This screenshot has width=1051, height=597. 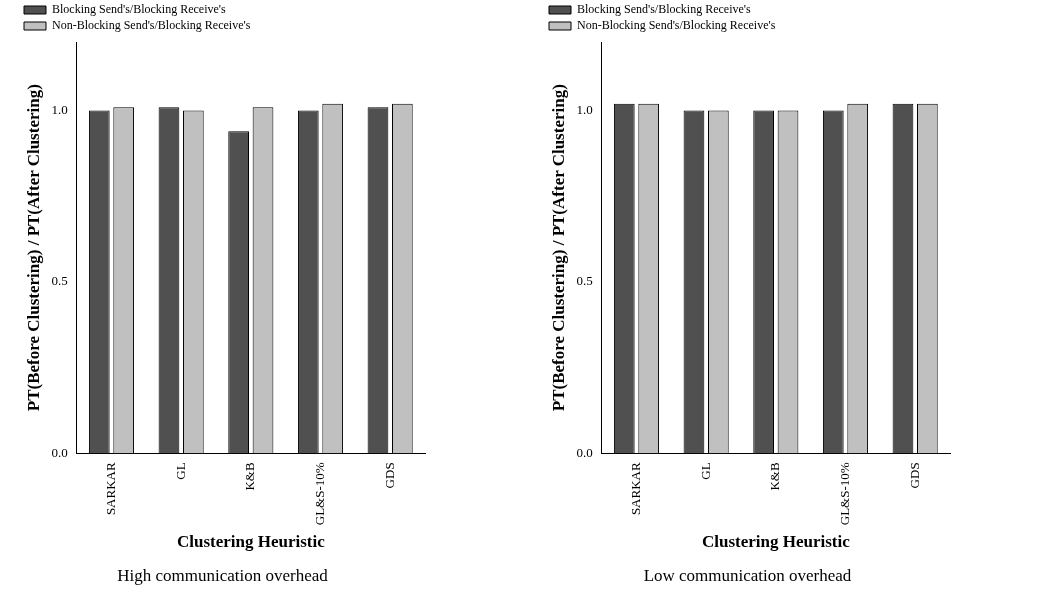 I want to click on text: High communication overhead, so click(x=223, y=576).